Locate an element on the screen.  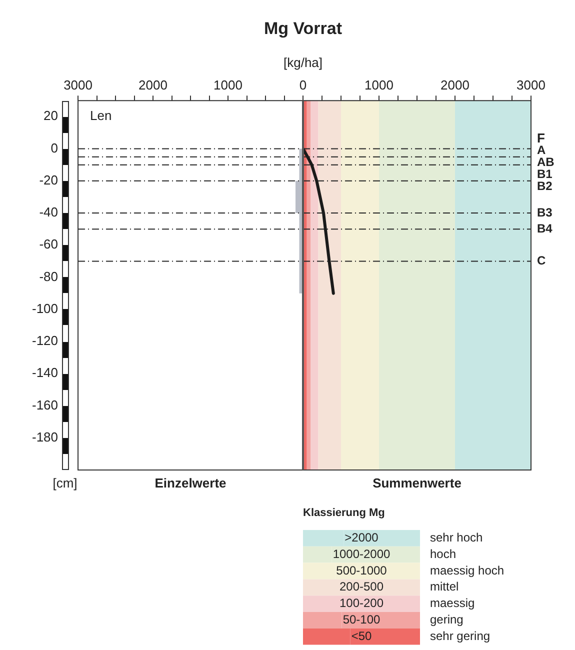
text: Einzelwerte is located at coordinates (190, 483).